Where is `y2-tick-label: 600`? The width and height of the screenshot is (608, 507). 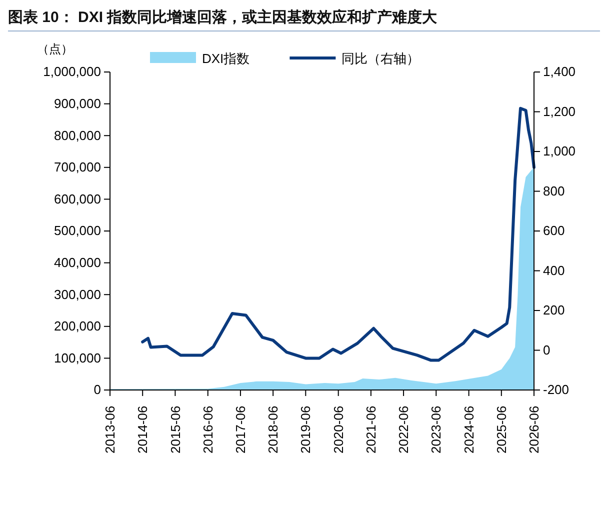
y2-tick-label: 600 is located at coordinates (554, 230).